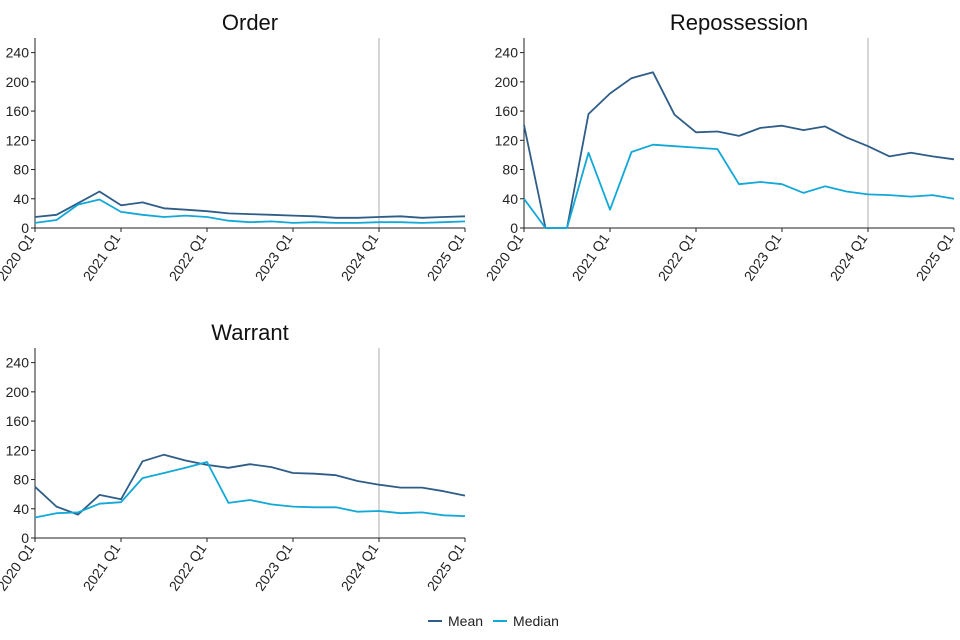 This screenshot has height=640, width=960. I want to click on legend-swatch-median, so click(500, 621).